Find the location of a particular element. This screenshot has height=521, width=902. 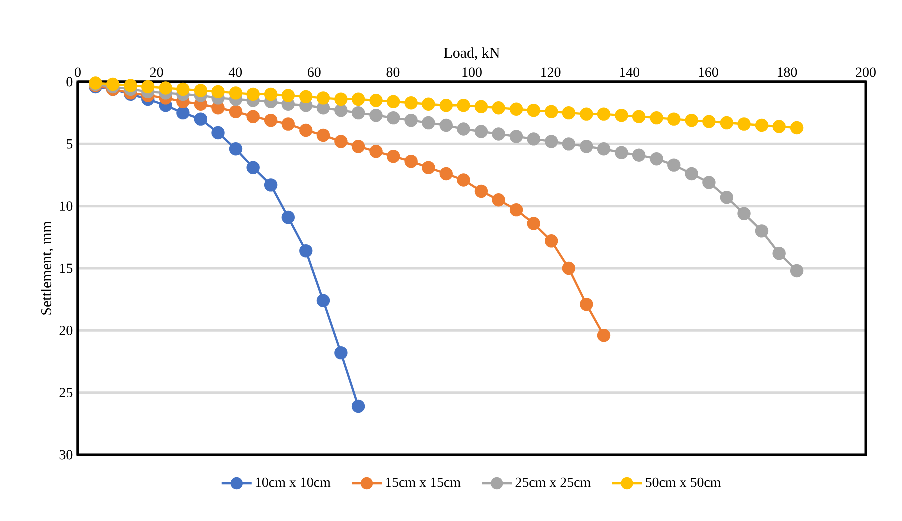

x-tick-label: 0 is located at coordinates (78, 73).